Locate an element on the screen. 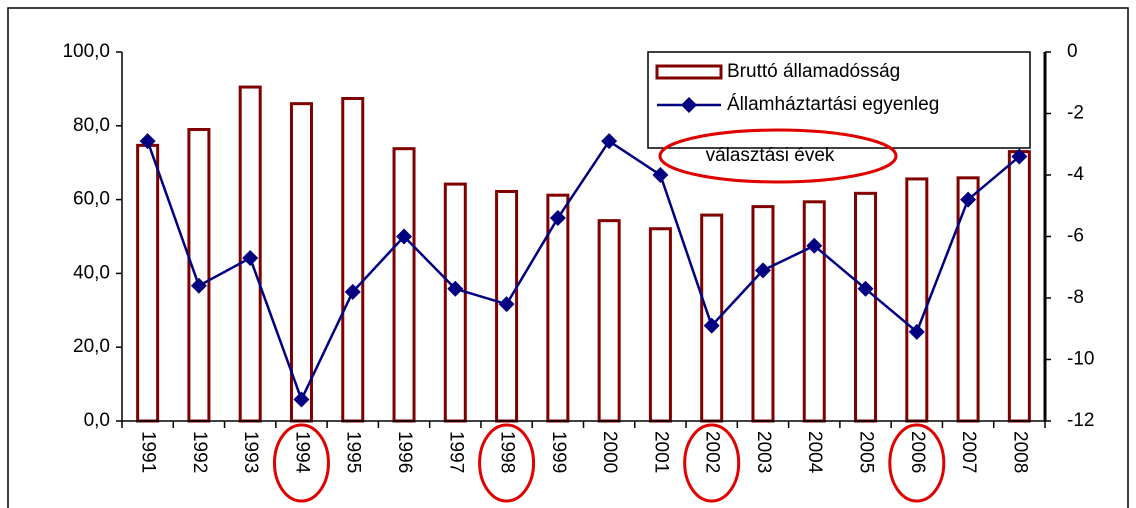  x-tick-label: 1998 is located at coordinates (507, 452).